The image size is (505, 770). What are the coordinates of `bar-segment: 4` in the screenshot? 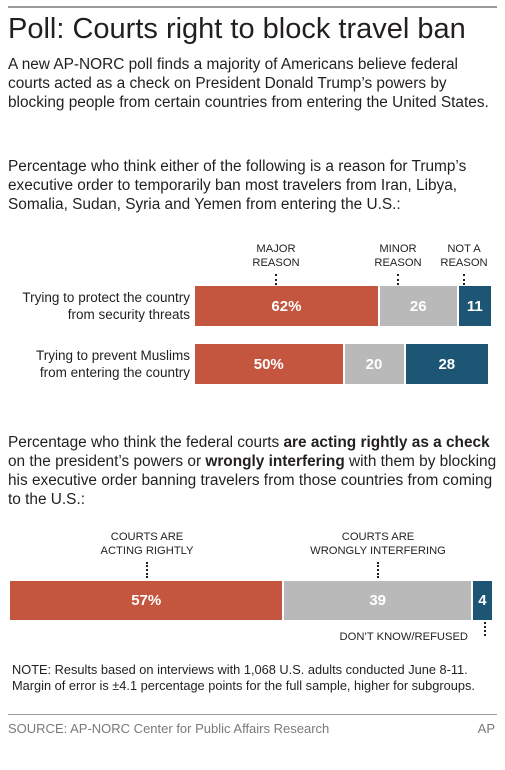 It's located at (482, 600).